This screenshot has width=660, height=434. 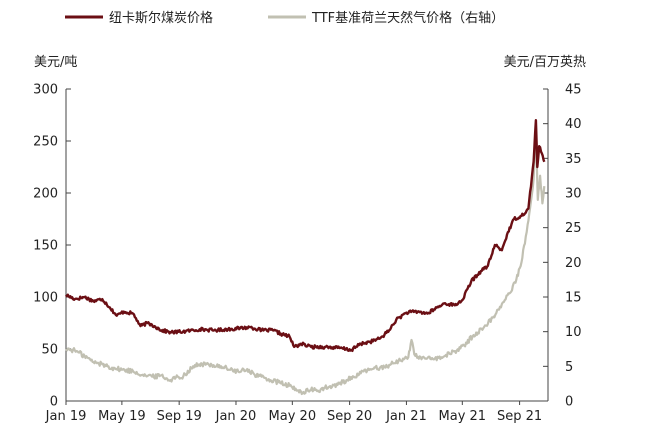 I want to click on x-axis-tick-label: Jan 19, so click(x=66, y=416).